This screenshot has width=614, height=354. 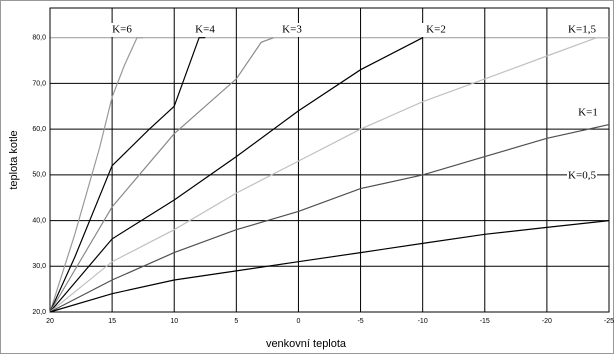 What do you see at coordinates (112, 321) in the screenshot?
I see `x-tick-label: 15` at bounding box center [112, 321].